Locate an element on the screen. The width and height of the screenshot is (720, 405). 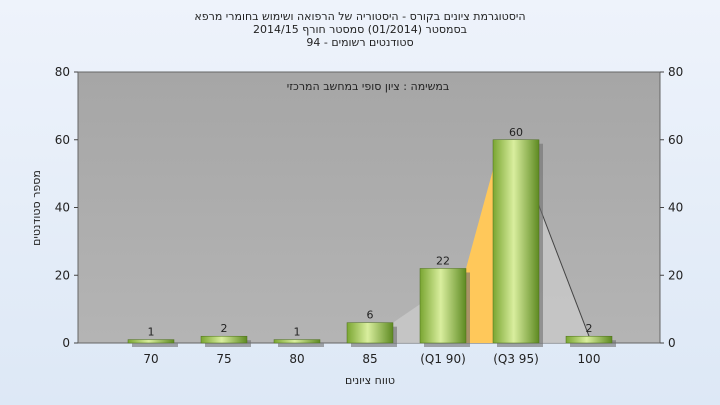
x-tick-label: (Q1 90) is located at coordinates (443, 359).